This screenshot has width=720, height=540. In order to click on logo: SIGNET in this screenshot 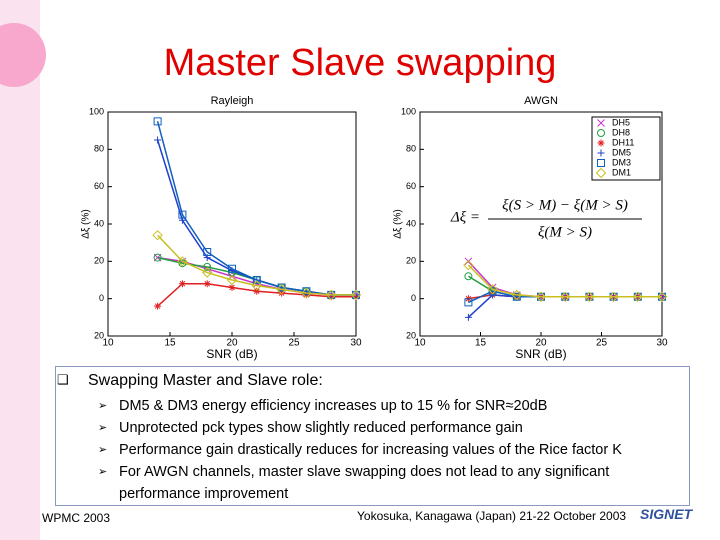, I will do `click(666, 514)`.